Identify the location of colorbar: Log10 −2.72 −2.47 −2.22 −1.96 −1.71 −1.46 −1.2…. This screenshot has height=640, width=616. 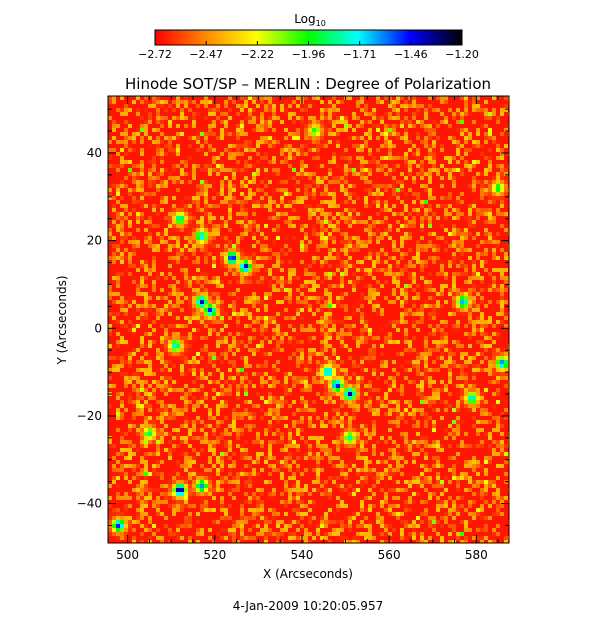
(308, 36).